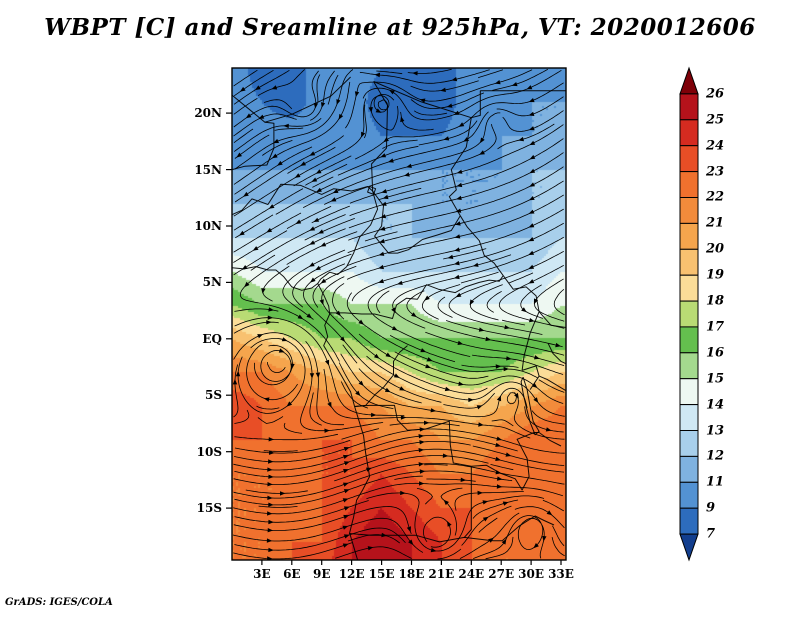  What do you see at coordinates (411, 574) in the screenshot?
I see `x-tick-label: 18E` at bounding box center [411, 574].